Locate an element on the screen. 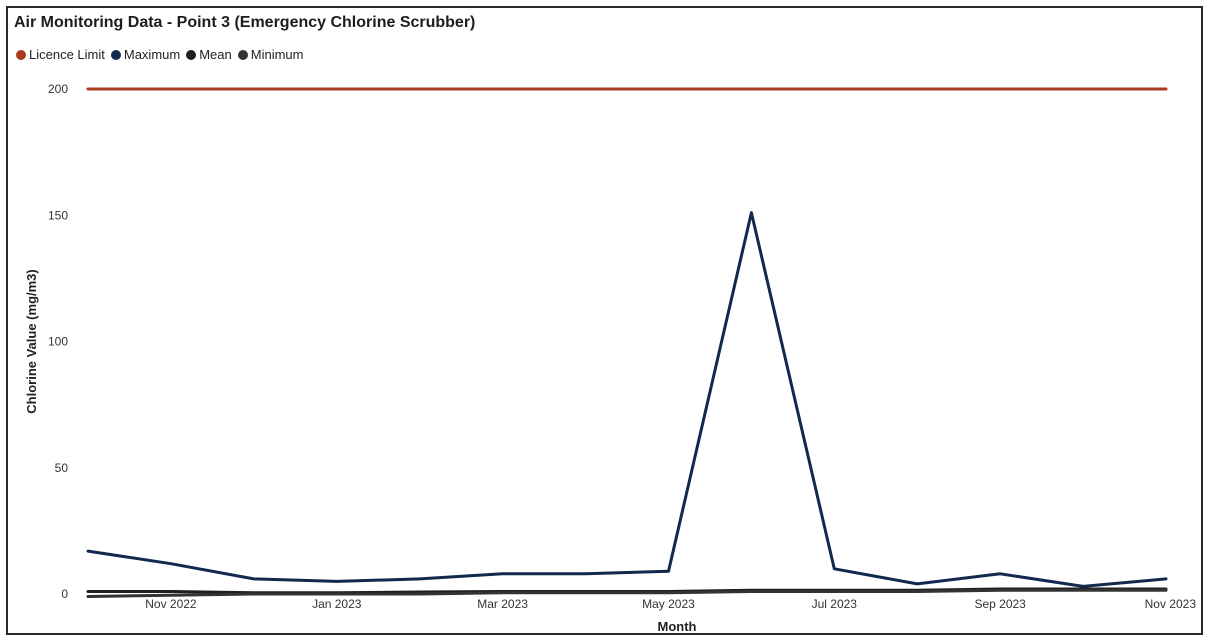 The image size is (1210, 643). x-tick-label: Nov 2023 is located at coordinates (1171, 604).